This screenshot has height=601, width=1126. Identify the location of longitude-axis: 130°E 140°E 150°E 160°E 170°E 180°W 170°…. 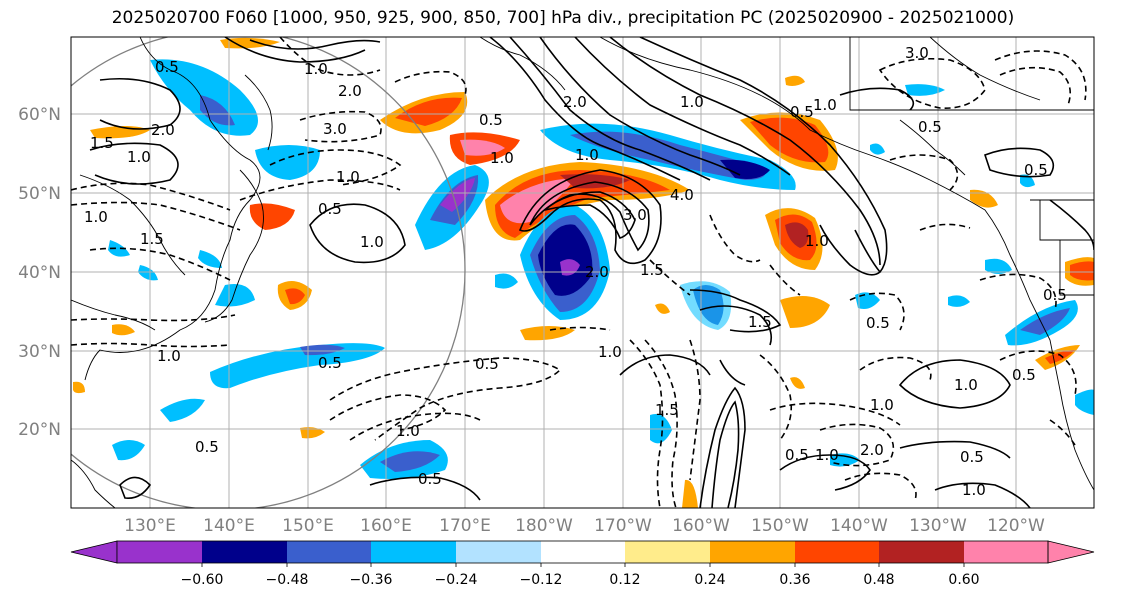
(584, 526).